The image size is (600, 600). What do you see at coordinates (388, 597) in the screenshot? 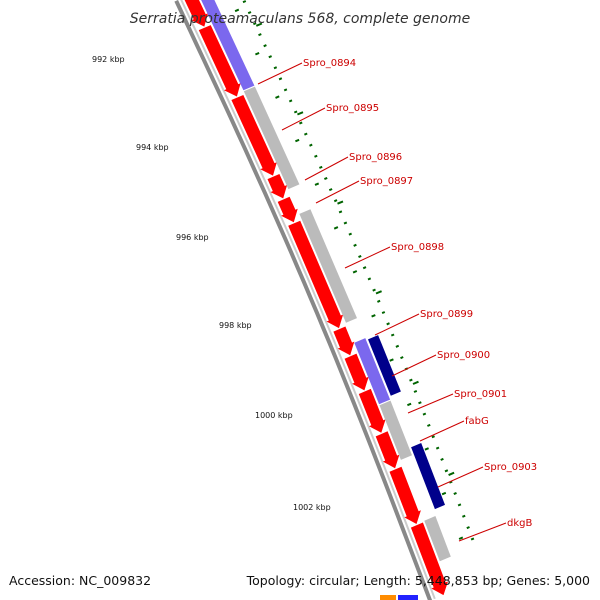
I see `feature-fragment` at bounding box center [388, 597].